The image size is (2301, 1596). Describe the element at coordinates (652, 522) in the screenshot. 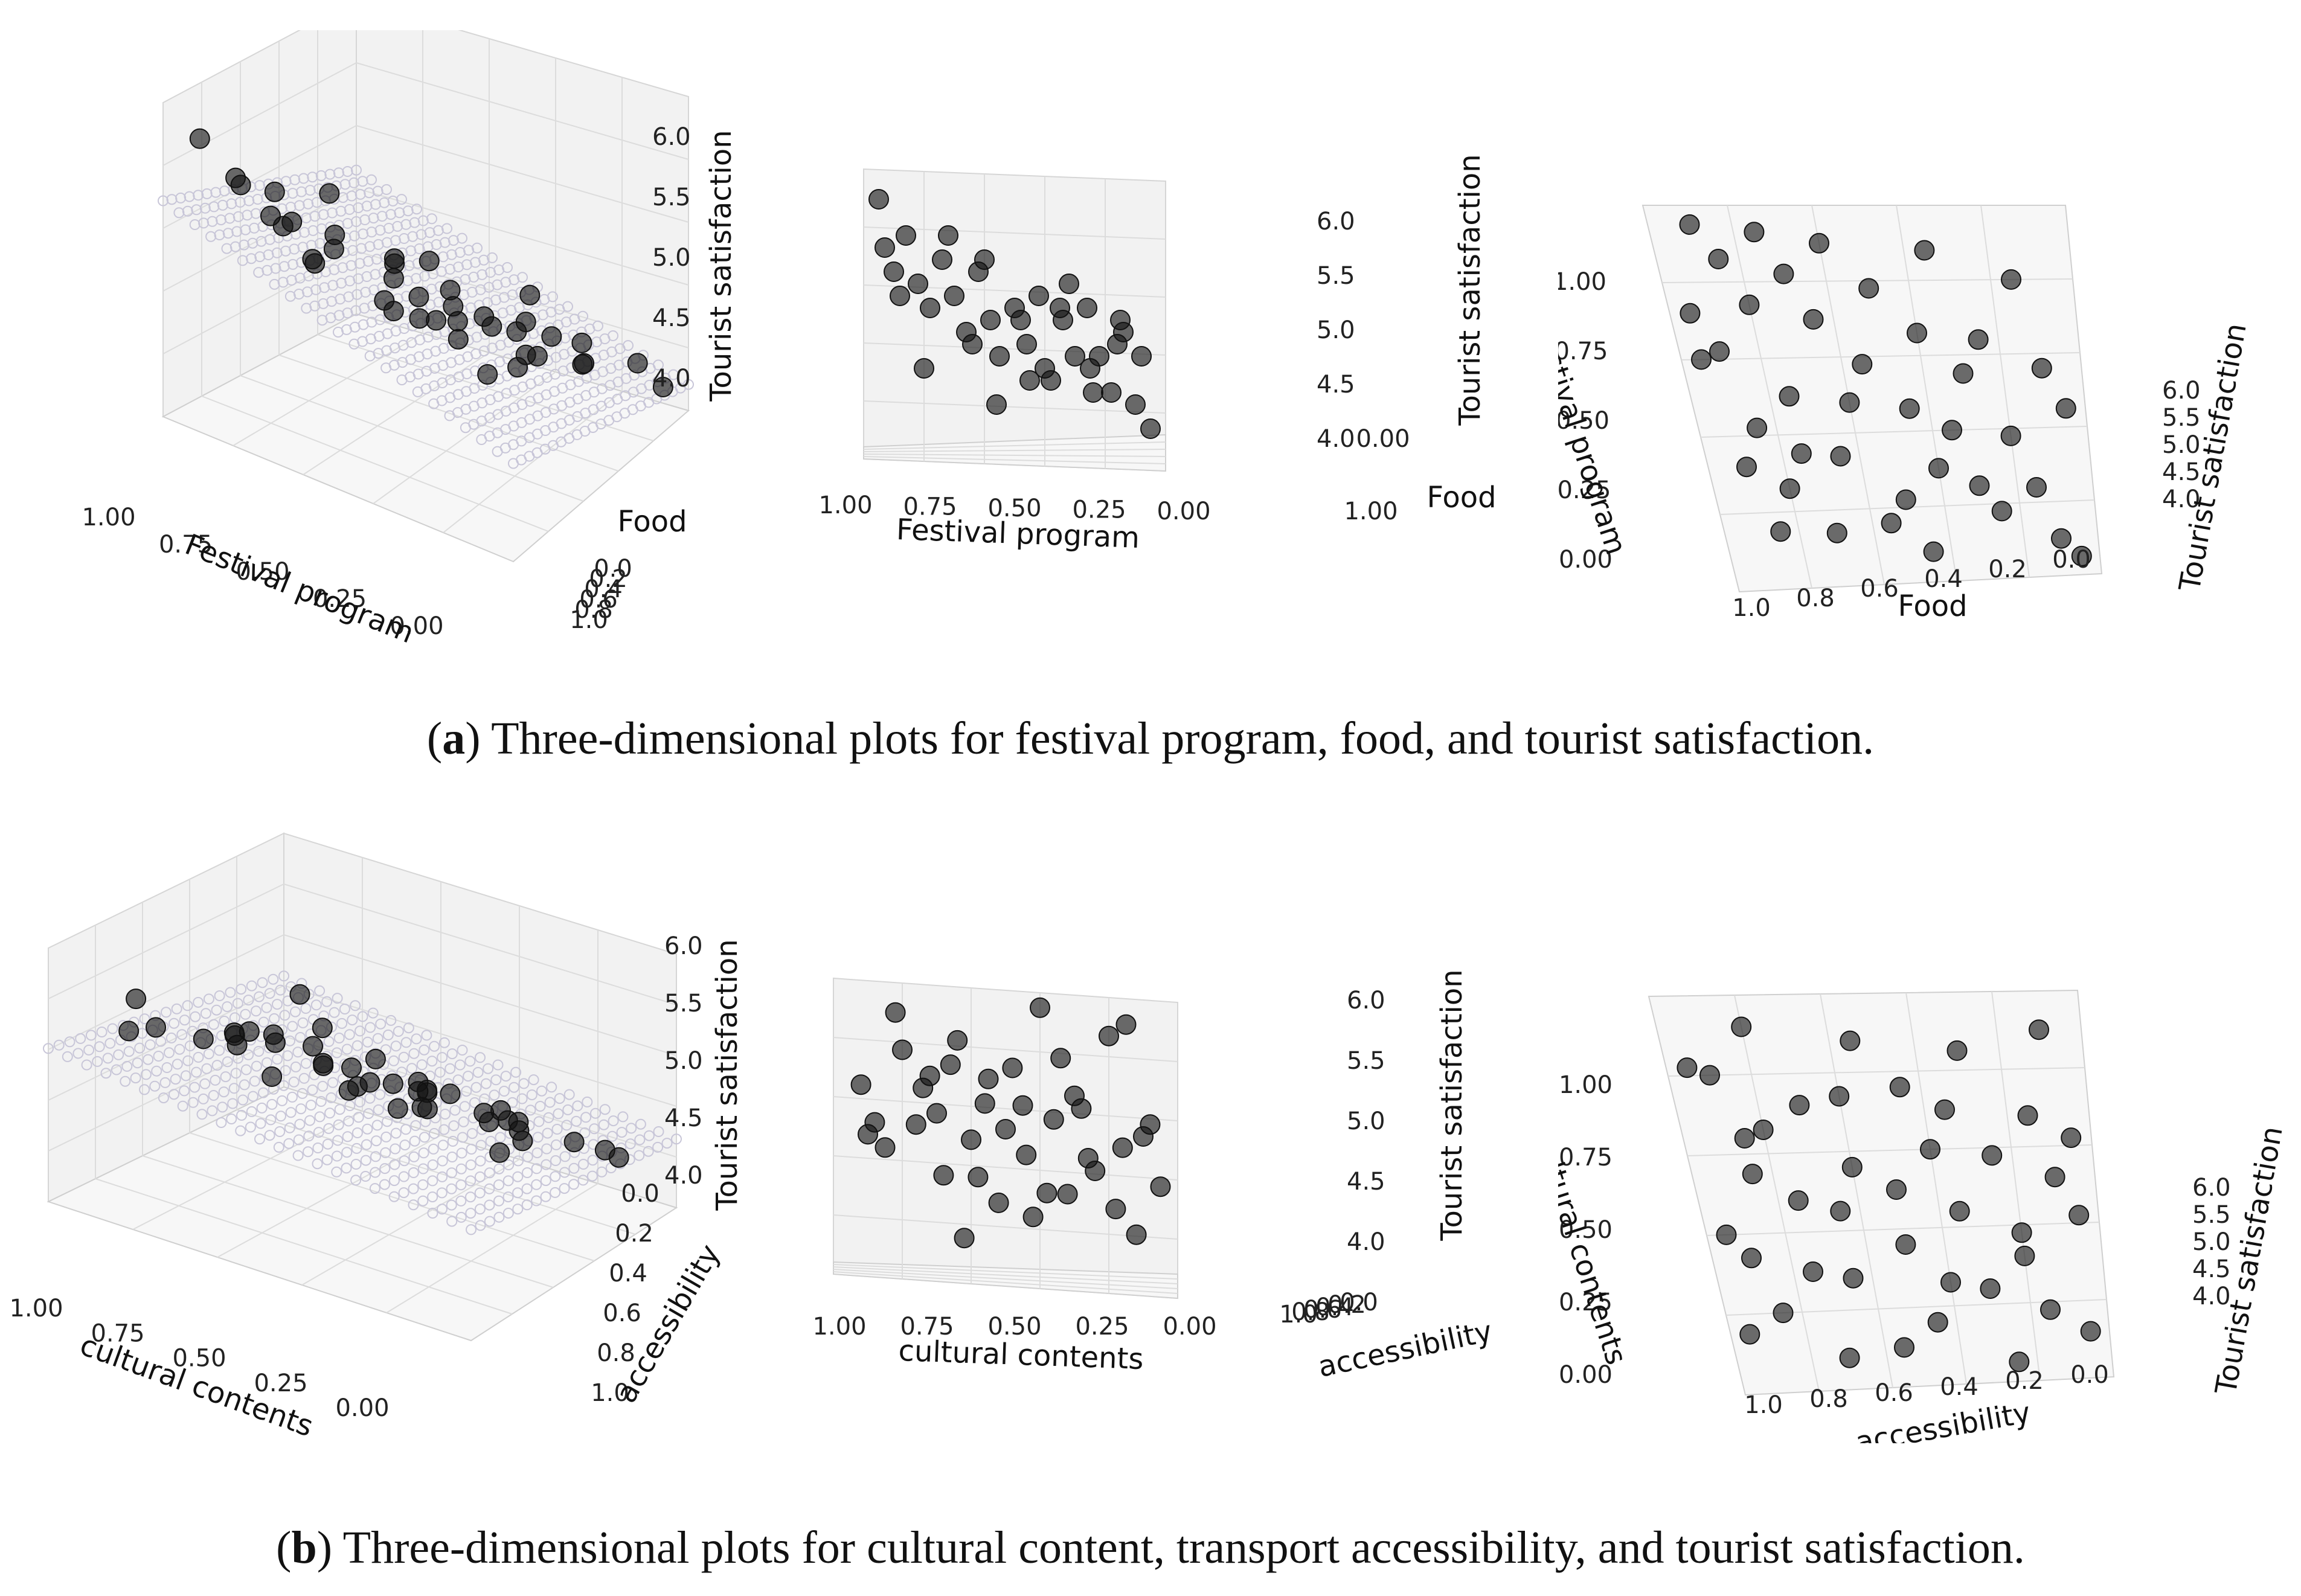

I see `y-axis-label: Food` at that location.